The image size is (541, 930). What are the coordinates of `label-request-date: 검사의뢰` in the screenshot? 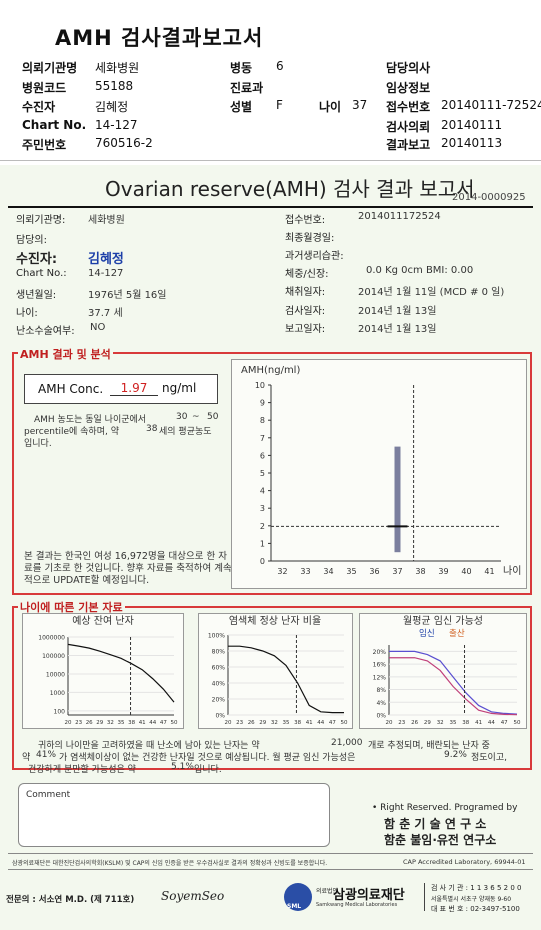 It's located at (408, 127).